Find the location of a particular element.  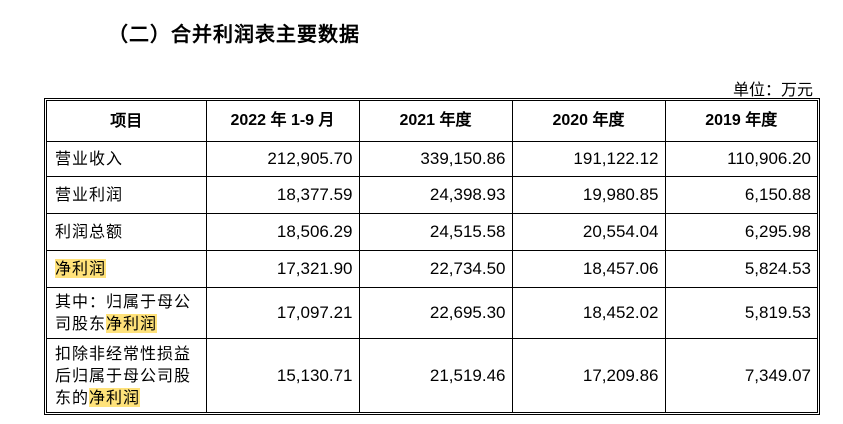

row-label: 扣除非经常性损益后归属于母公司股东的净利润 is located at coordinates (127, 375).